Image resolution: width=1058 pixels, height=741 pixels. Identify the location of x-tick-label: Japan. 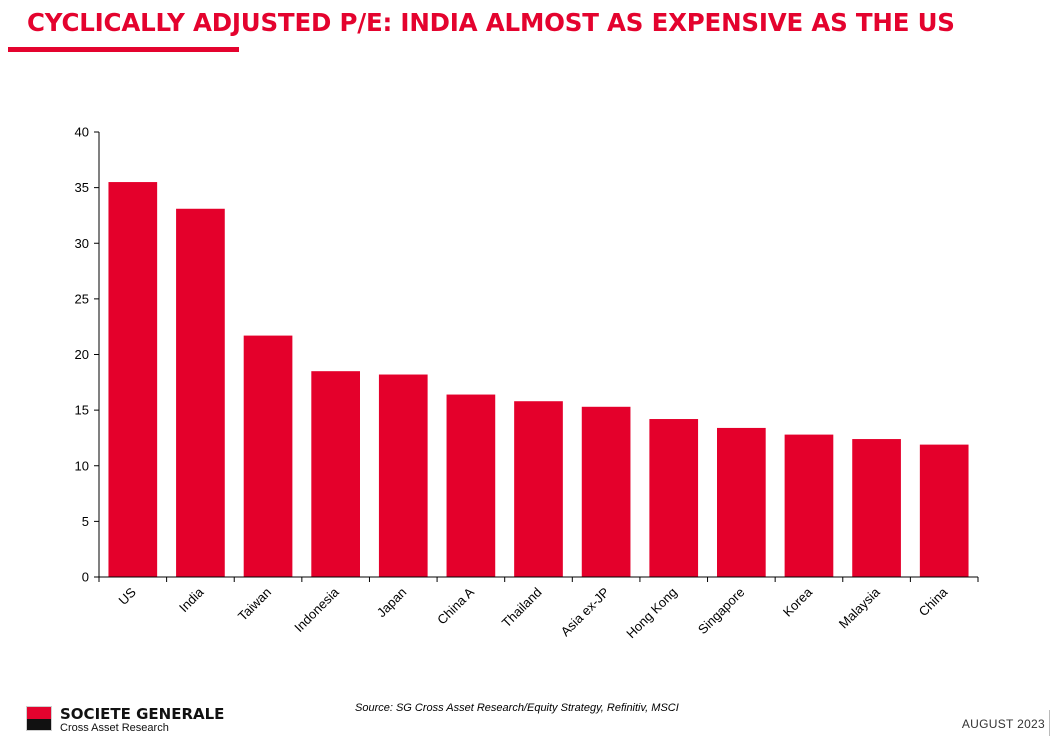
(392, 603).